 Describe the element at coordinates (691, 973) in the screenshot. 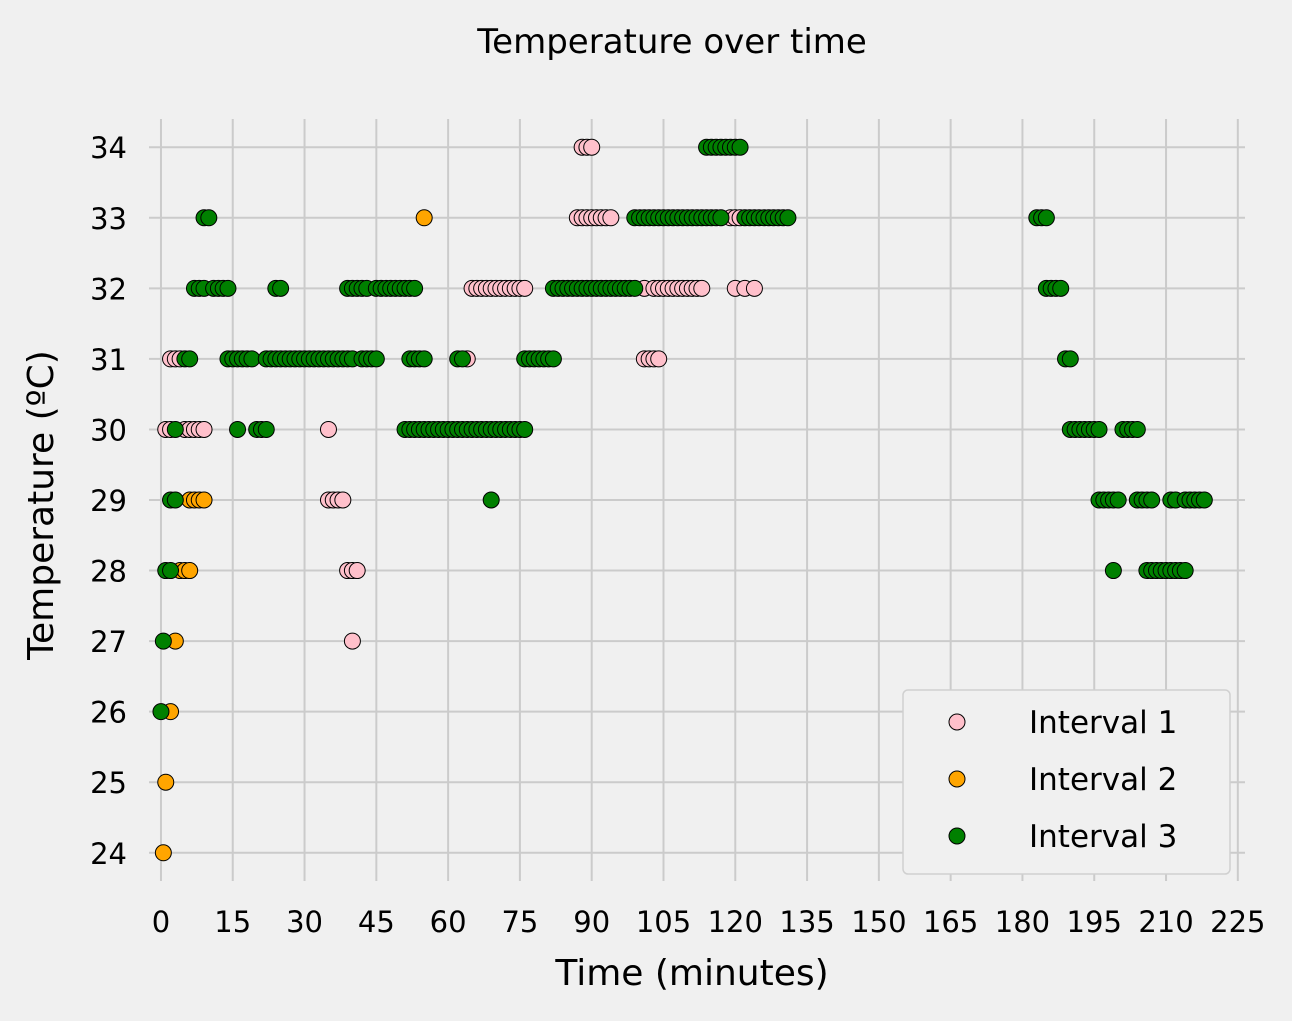

I see `x-axis-label: Time (minutes)` at that location.